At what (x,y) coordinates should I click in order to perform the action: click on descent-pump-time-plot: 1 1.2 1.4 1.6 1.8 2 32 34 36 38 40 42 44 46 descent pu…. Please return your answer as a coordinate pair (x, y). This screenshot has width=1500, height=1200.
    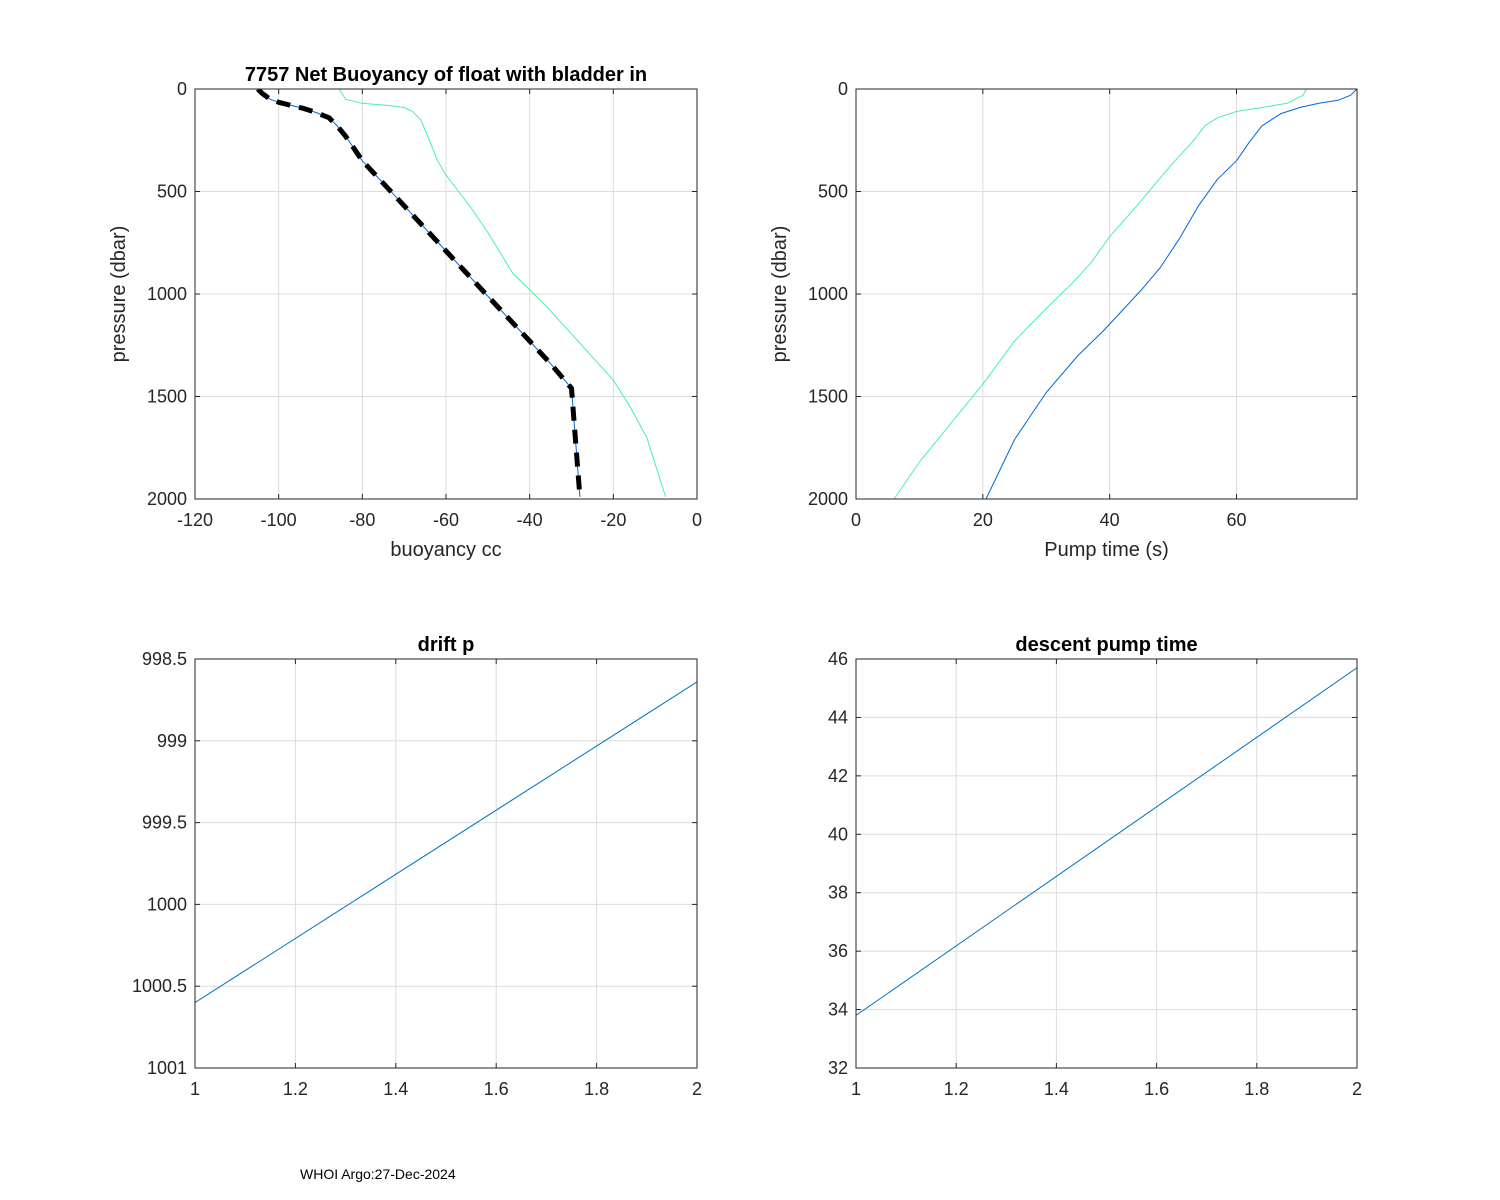
    Looking at the image, I should click on (1095, 866).